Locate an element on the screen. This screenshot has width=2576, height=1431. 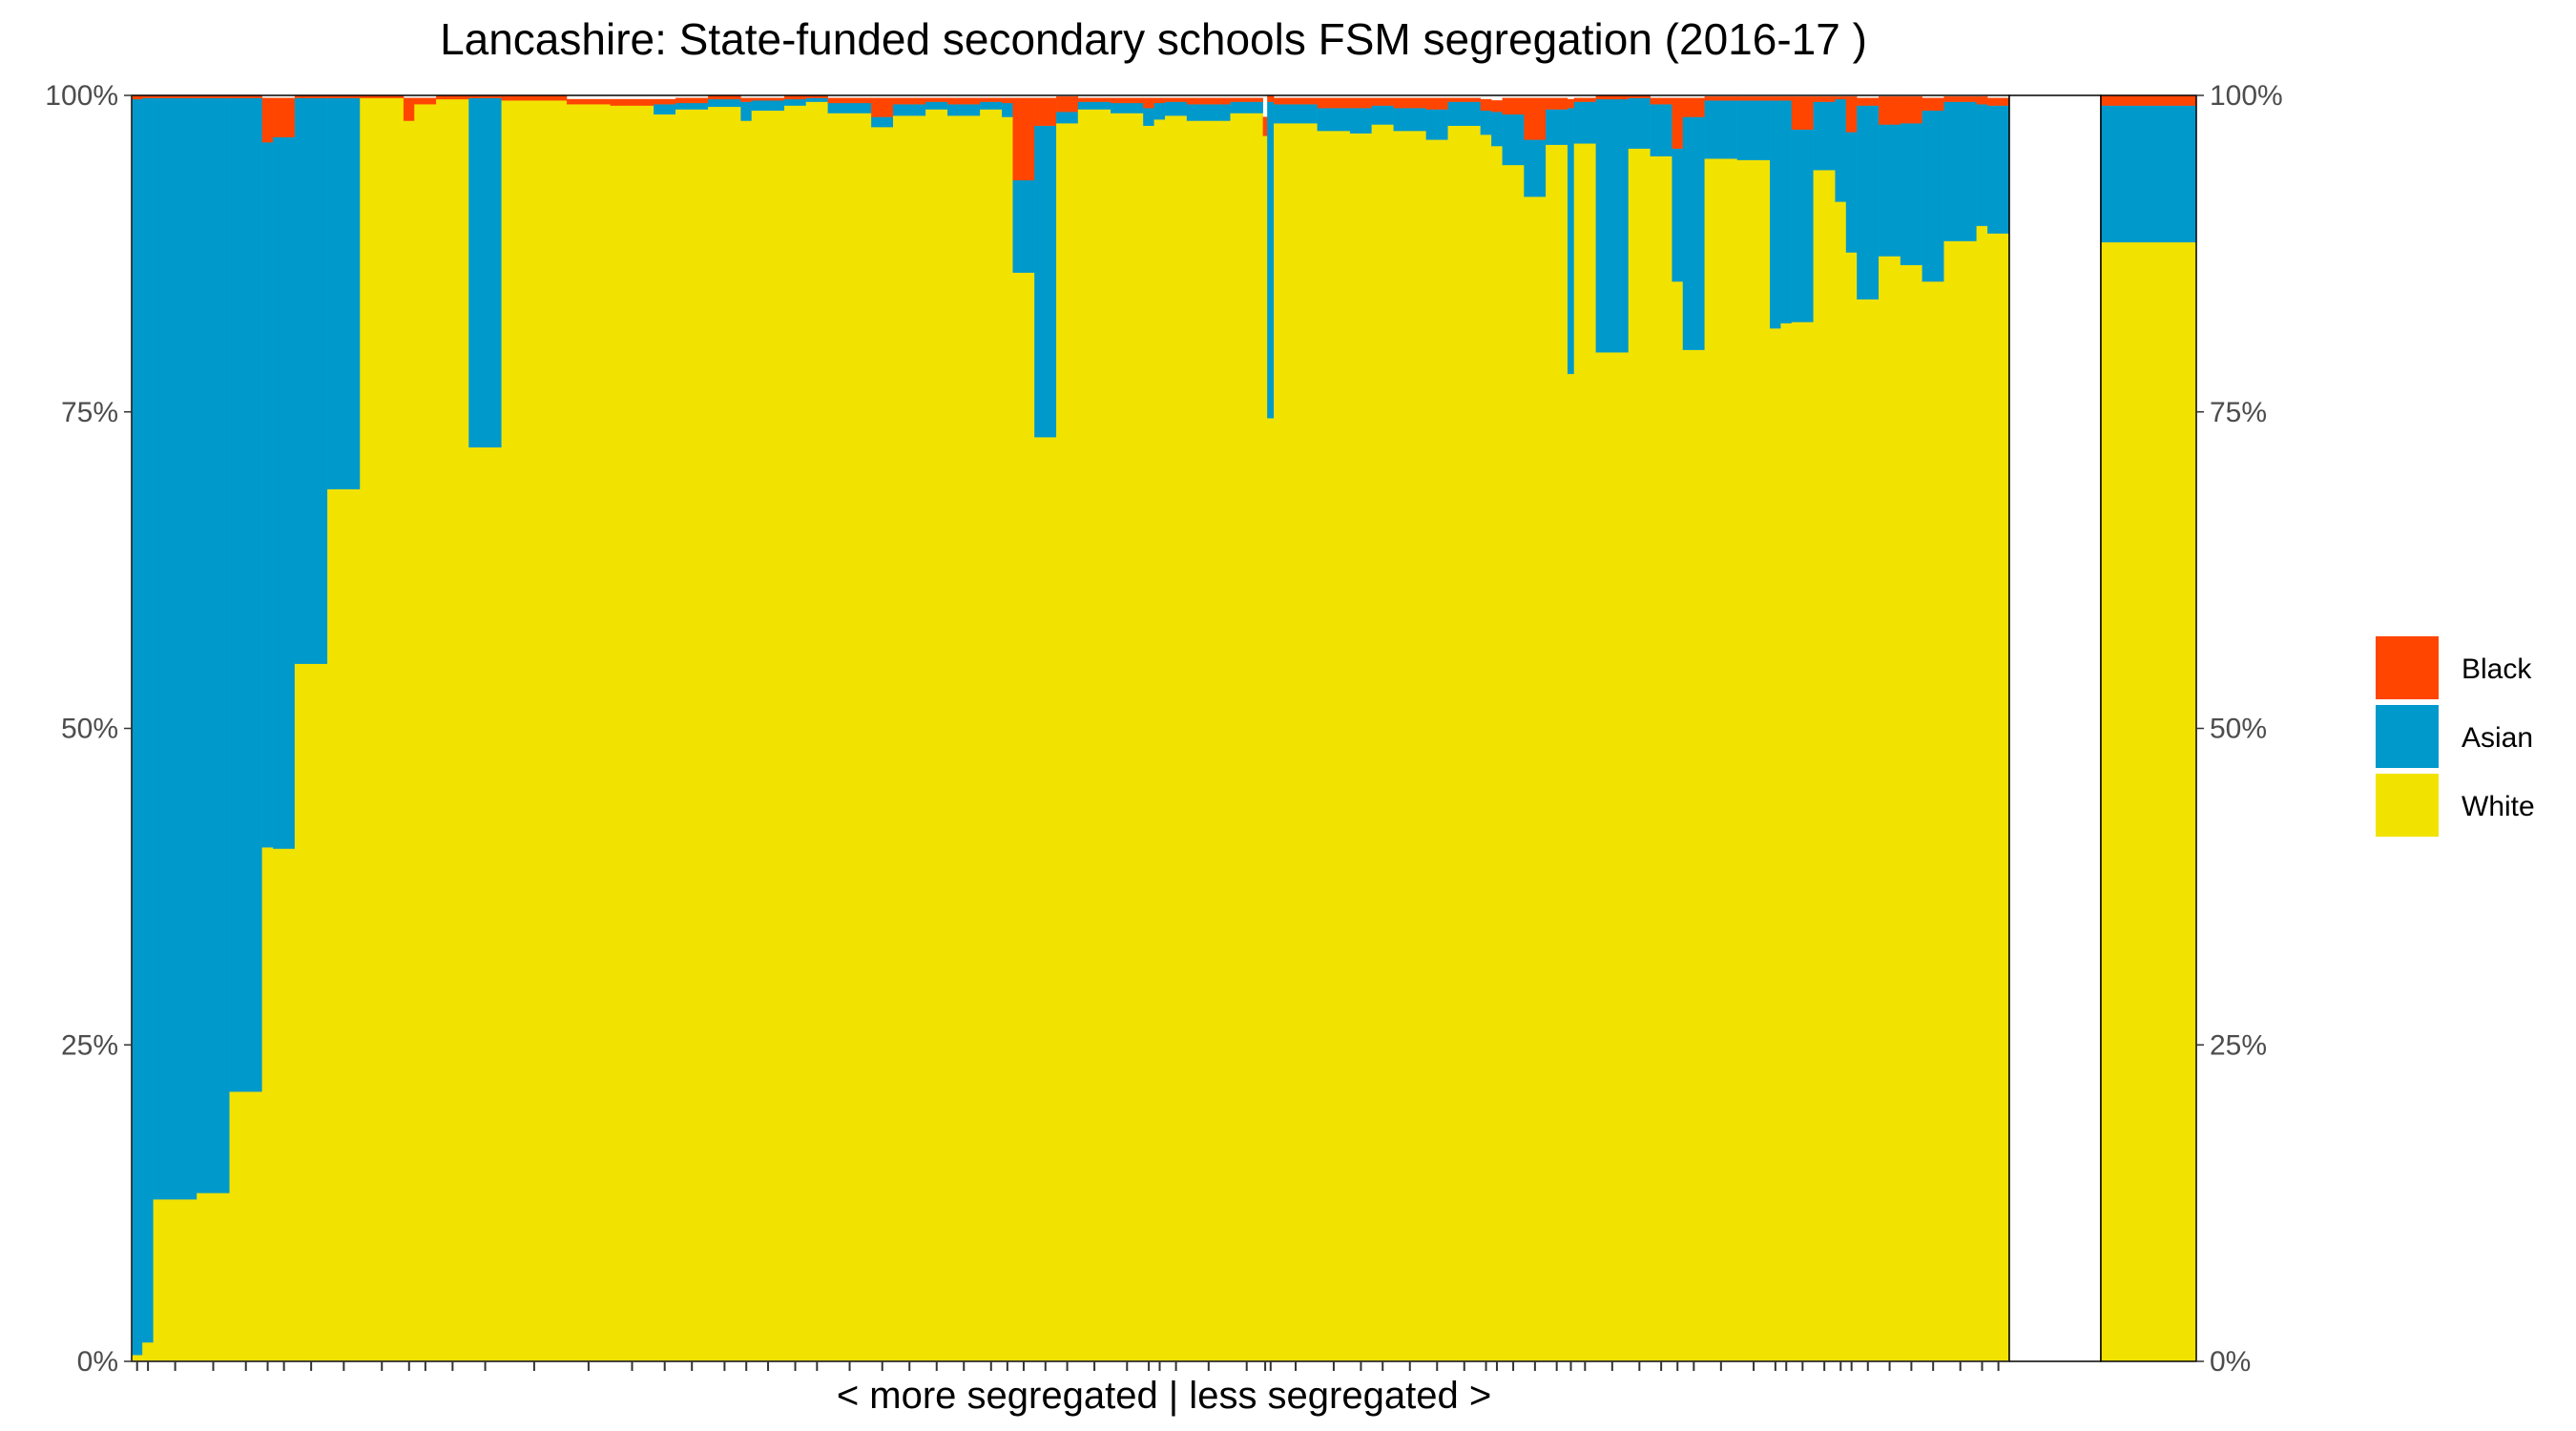
y-axis-left: 0% 25% 50% 75% 100% is located at coordinates (89, 729).